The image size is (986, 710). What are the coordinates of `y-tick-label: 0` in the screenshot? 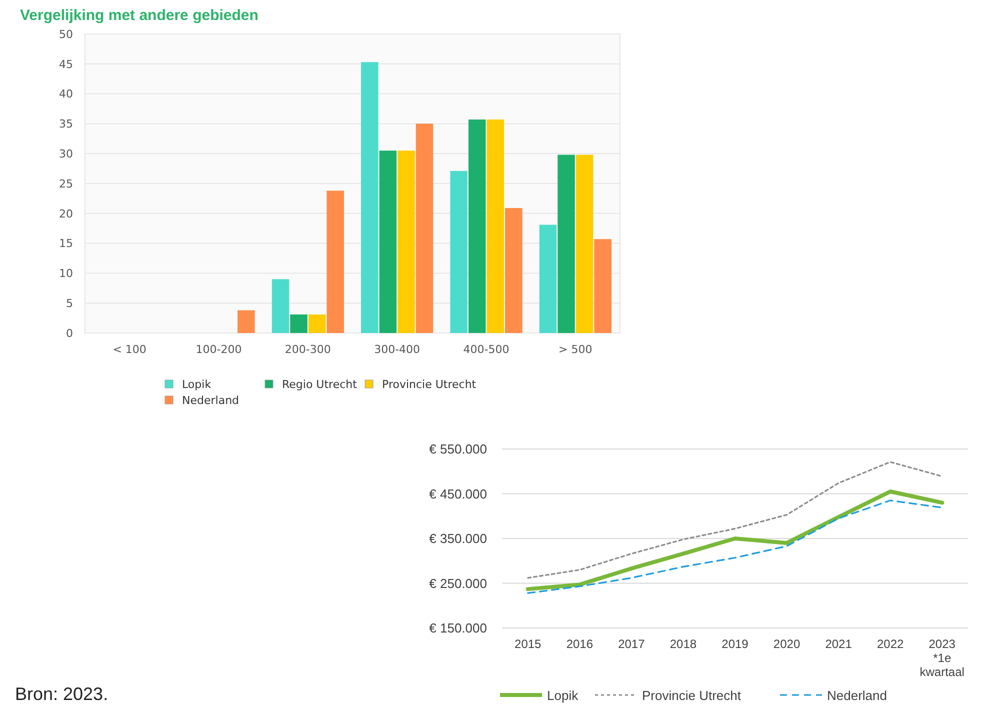 It's located at (69, 333).